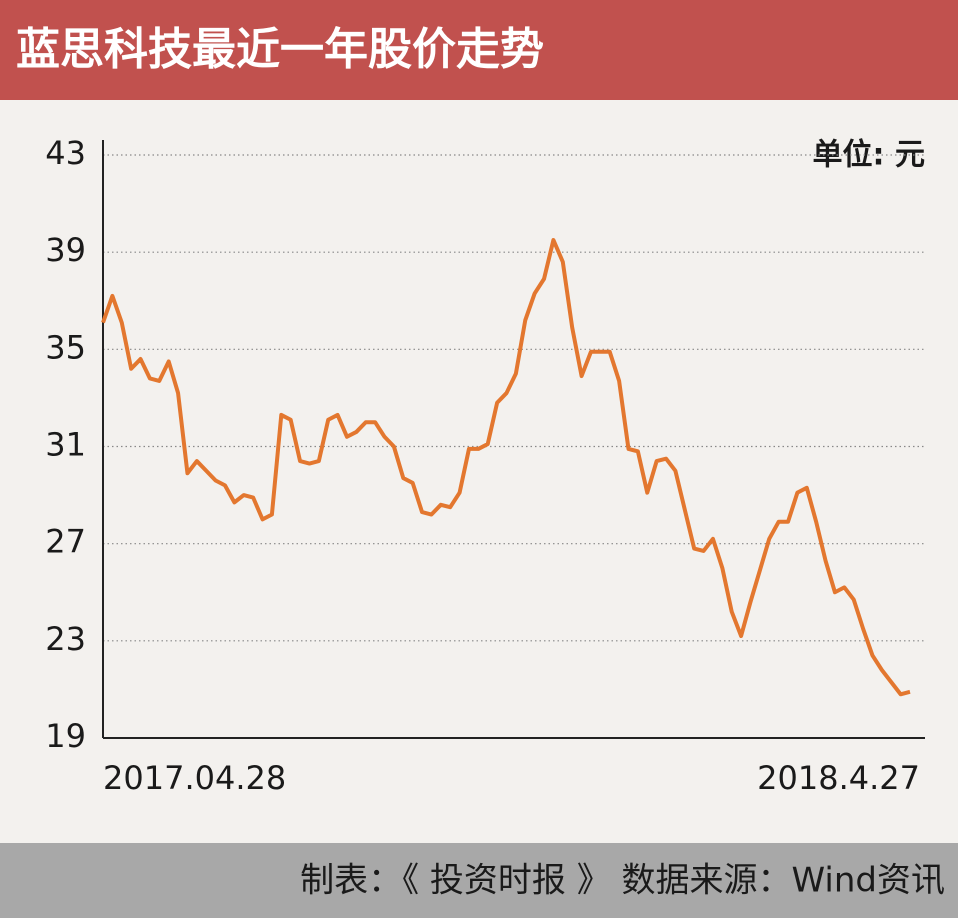  What do you see at coordinates (65, 639) in the screenshot?
I see `y-tick-label: 23` at bounding box center [65, 639].